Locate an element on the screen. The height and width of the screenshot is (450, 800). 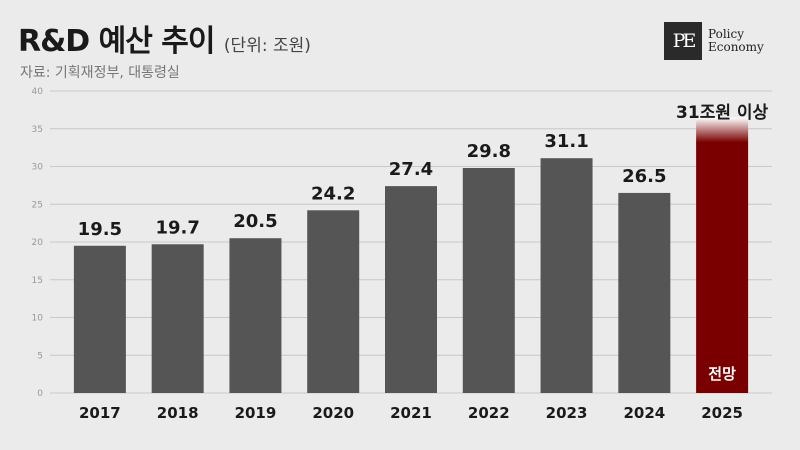
logo-line2: Economy is located at coordinates (736, 47).